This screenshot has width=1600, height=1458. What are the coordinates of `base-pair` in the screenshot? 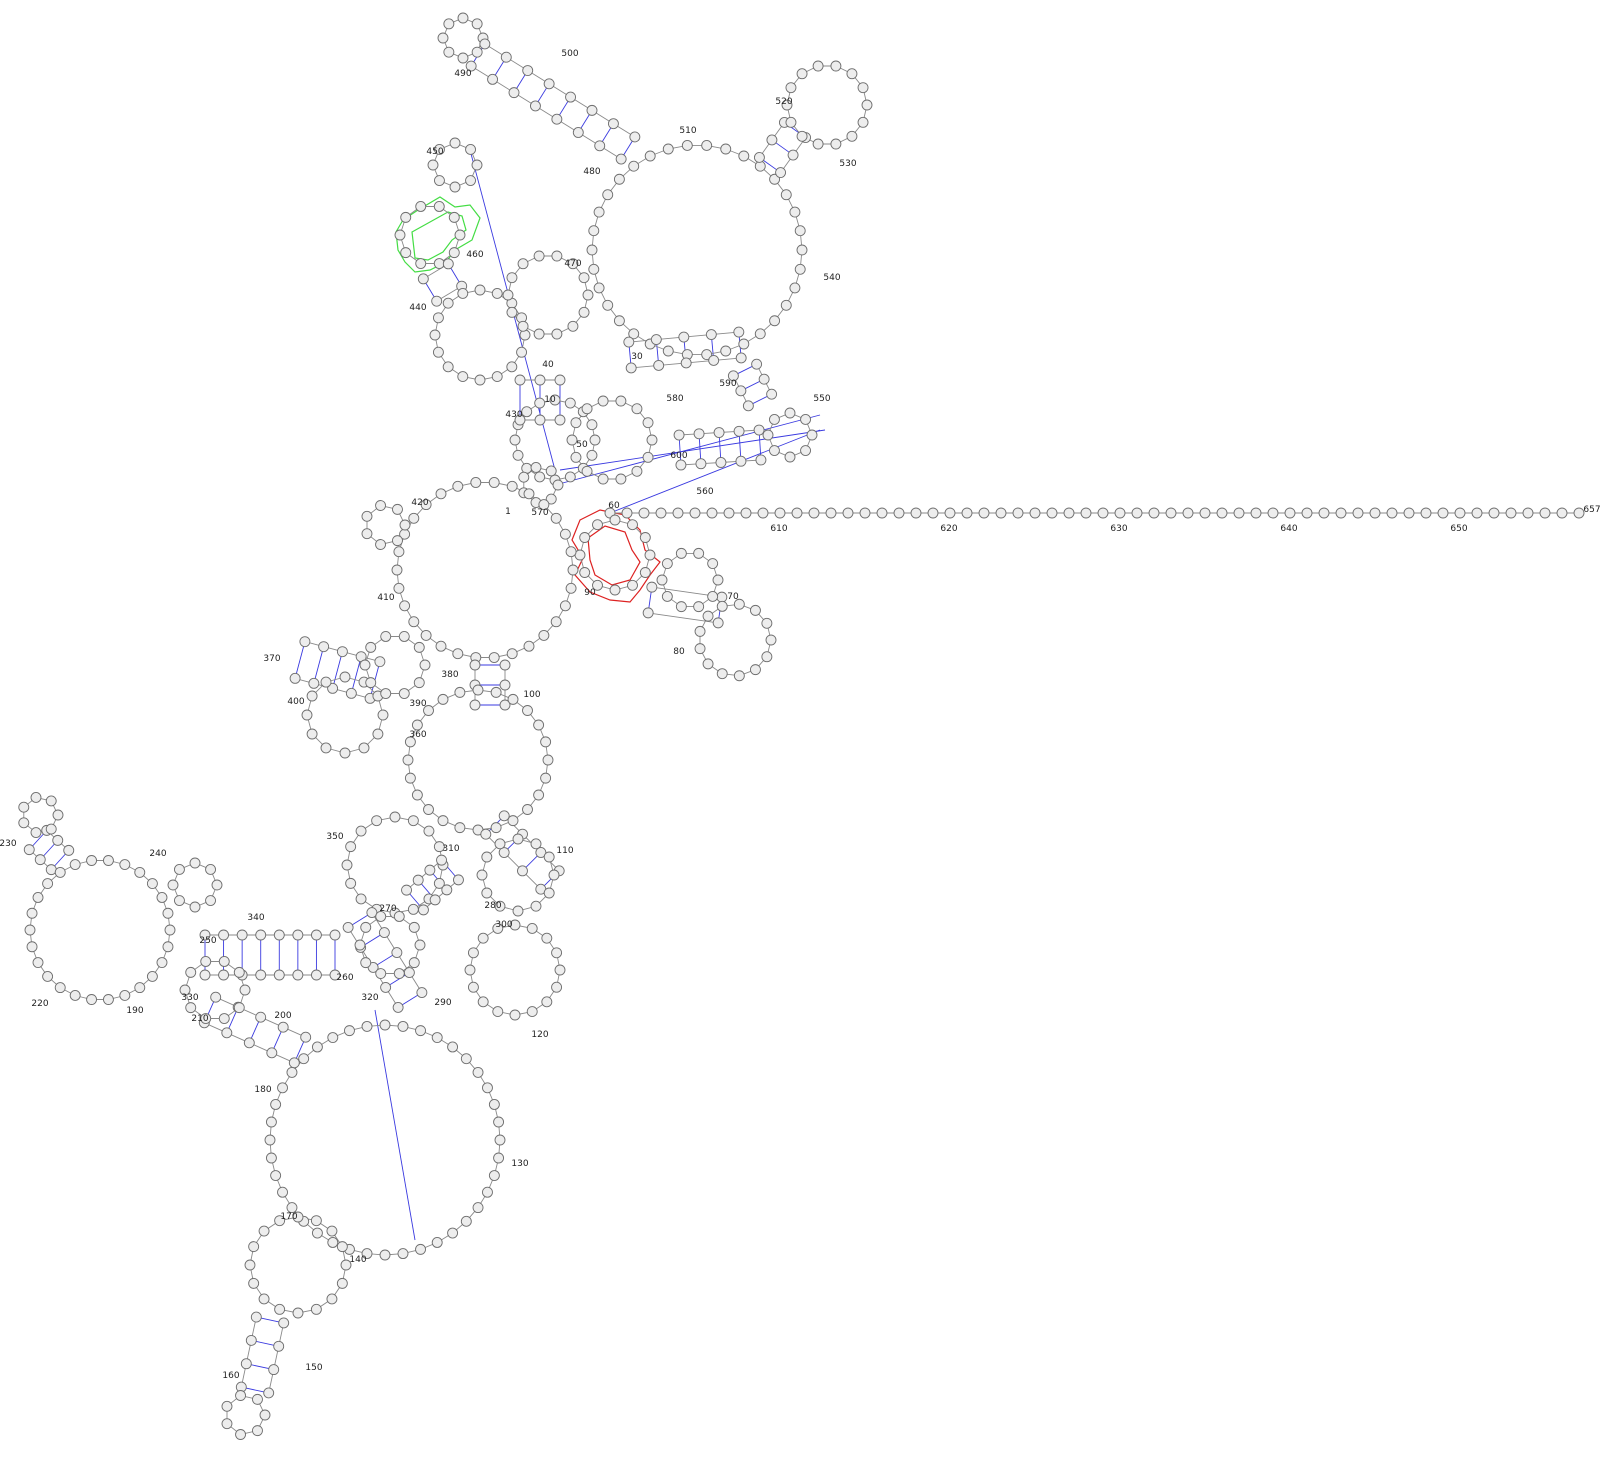 It's located at (356, 675).